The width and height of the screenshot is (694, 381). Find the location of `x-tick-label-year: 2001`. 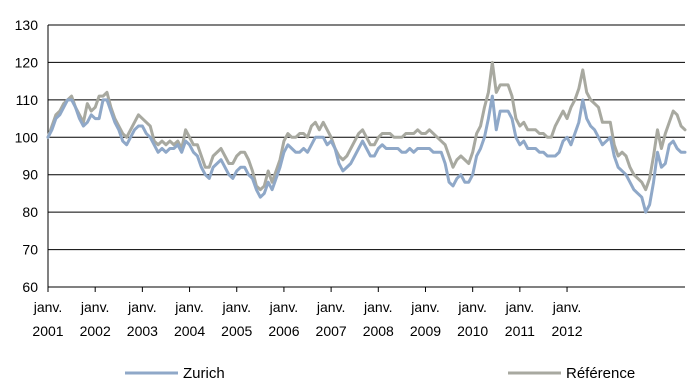

x-tick-label-year: 2001 is located at coordinates (47, 331).